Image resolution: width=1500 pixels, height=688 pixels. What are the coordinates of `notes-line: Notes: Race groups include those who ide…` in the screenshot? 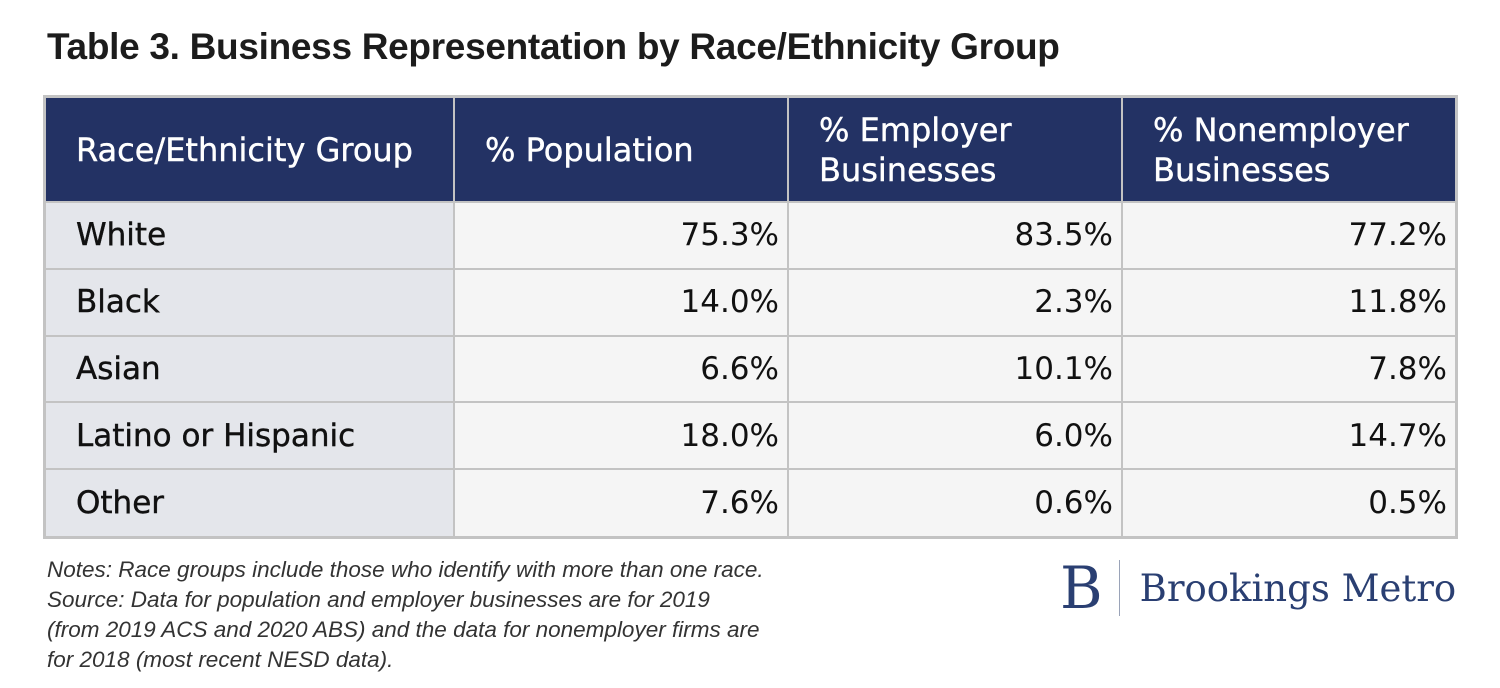 It's located at (405, 569).